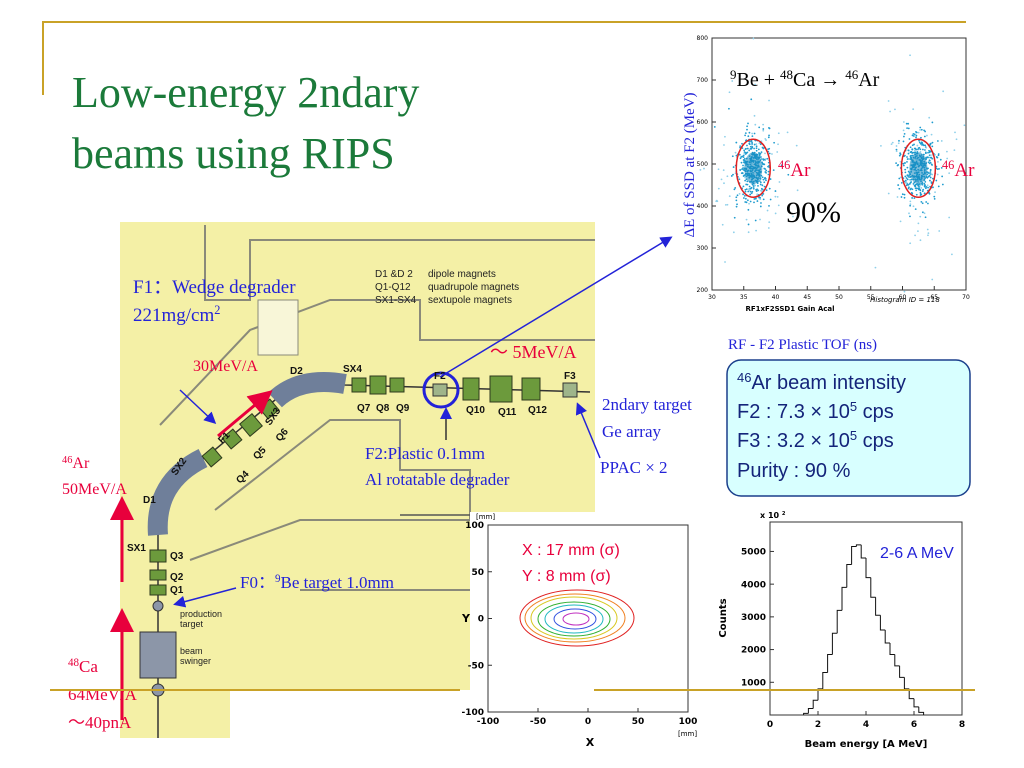 The image size is (1024, 768). Describe the element at coordinates (588, 722) in the screenshot. I see `x-tick-label: 0` at that location.